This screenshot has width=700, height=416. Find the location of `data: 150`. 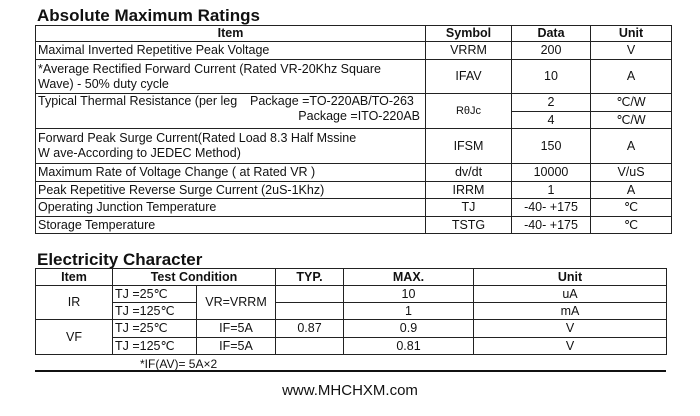

data: 150 is located at coordinates (551, 146).